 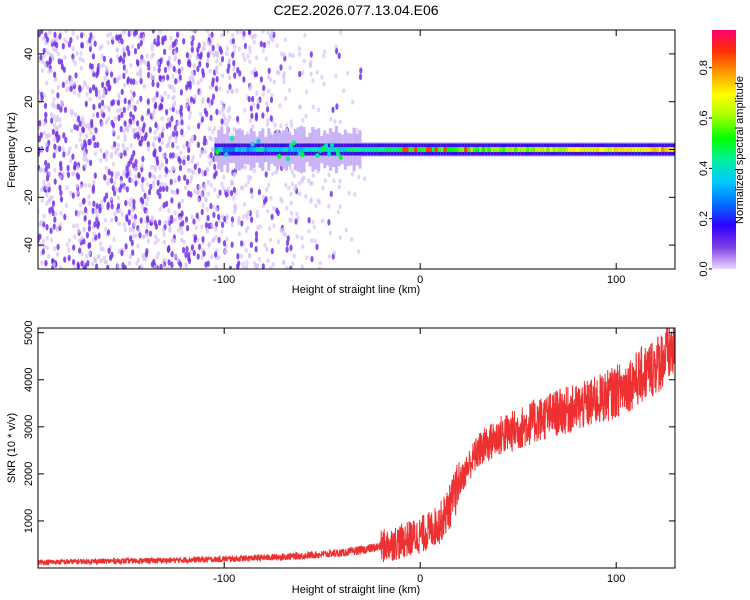 I want to click on colorbar-tick-label: 0.6, so click(x=704, y=117).